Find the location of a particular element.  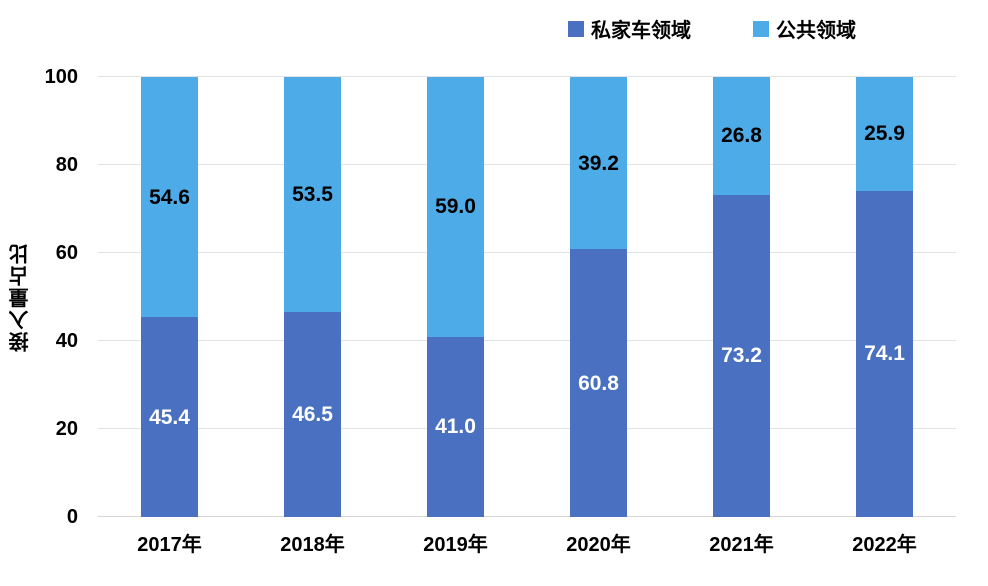

bar-value-label: 46.5 is located at coordinates (312, 415).